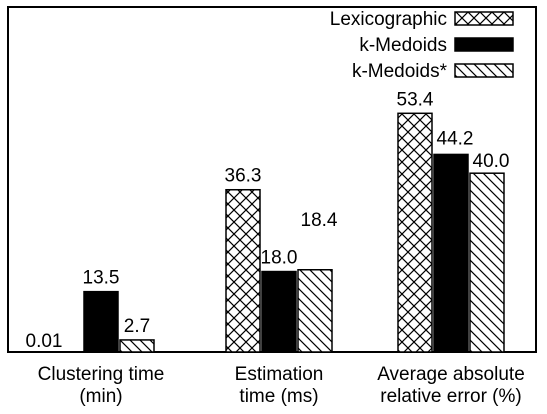 The height and width of the screenshot is (414, 547). I want to click on value-label-2-1: 36.3, so click(243, 176).